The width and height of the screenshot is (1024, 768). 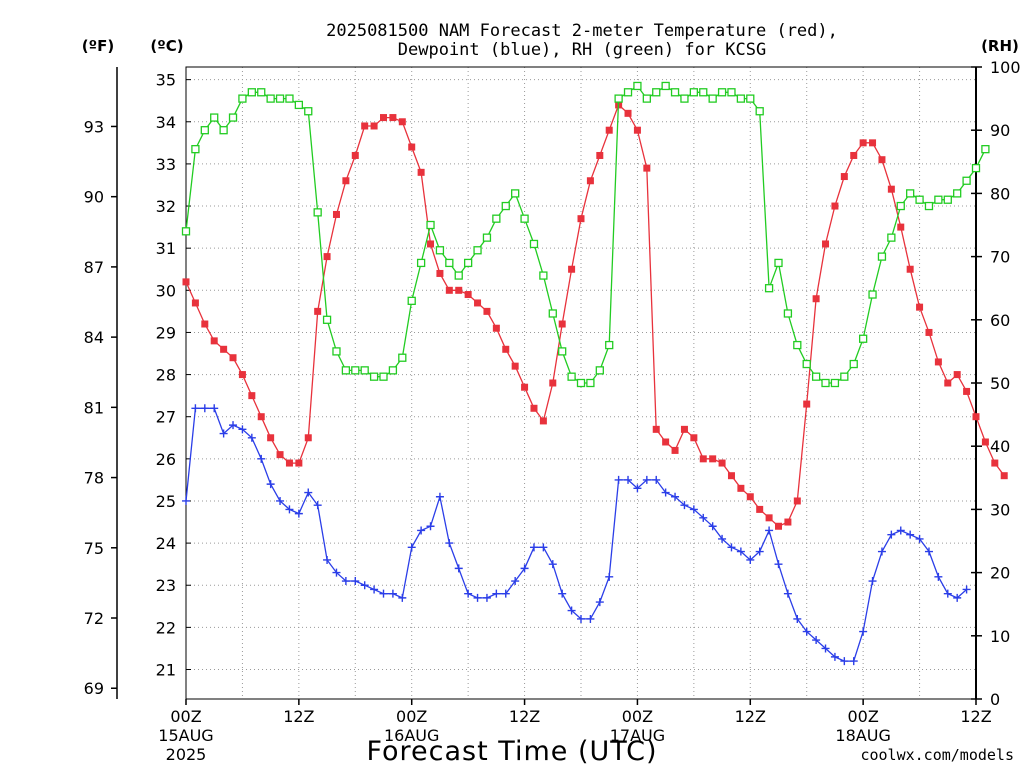 I want to click on x-tick-date-label: 18AUG, so click(x=862, y=735).